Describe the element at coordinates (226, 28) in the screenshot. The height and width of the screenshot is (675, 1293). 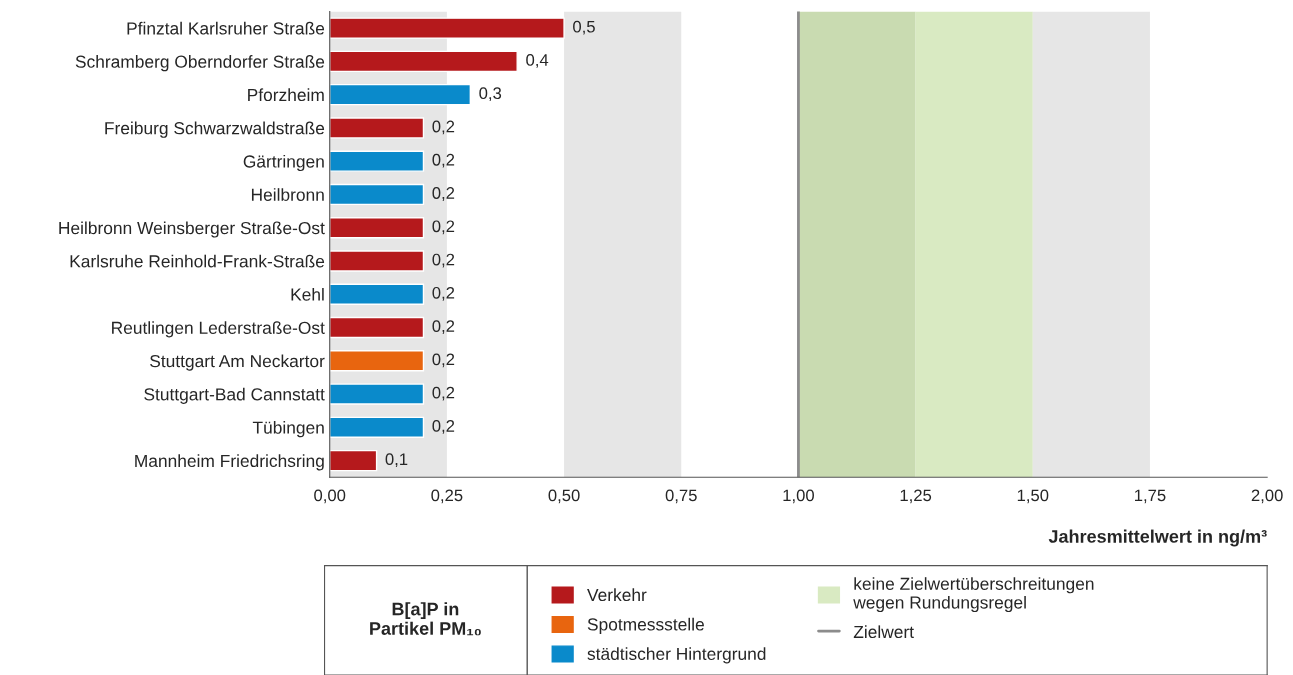
I see `y-tick-label: Pfinztal Karlsruher Straße` at that location.